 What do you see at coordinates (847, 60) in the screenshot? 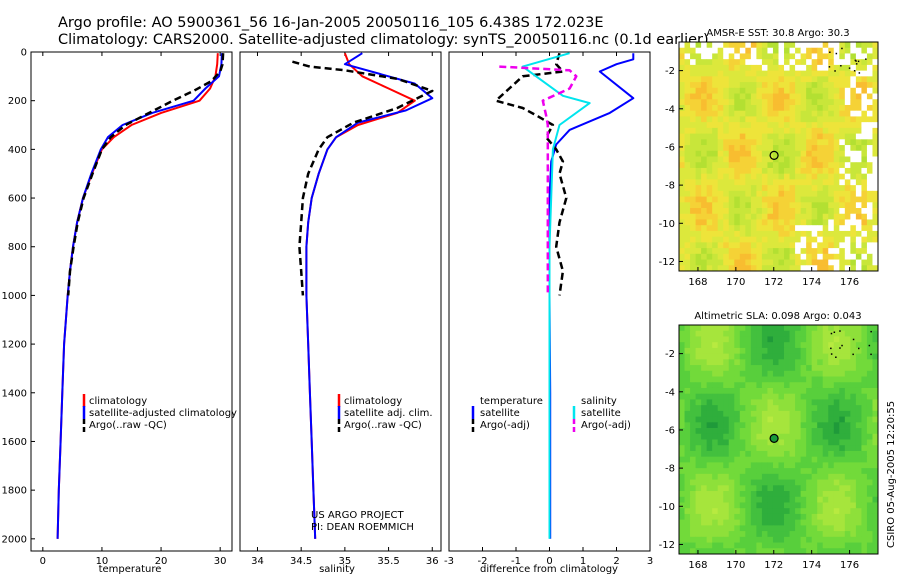
I see `sst-map-coastline` at bounding box center [847, 60].